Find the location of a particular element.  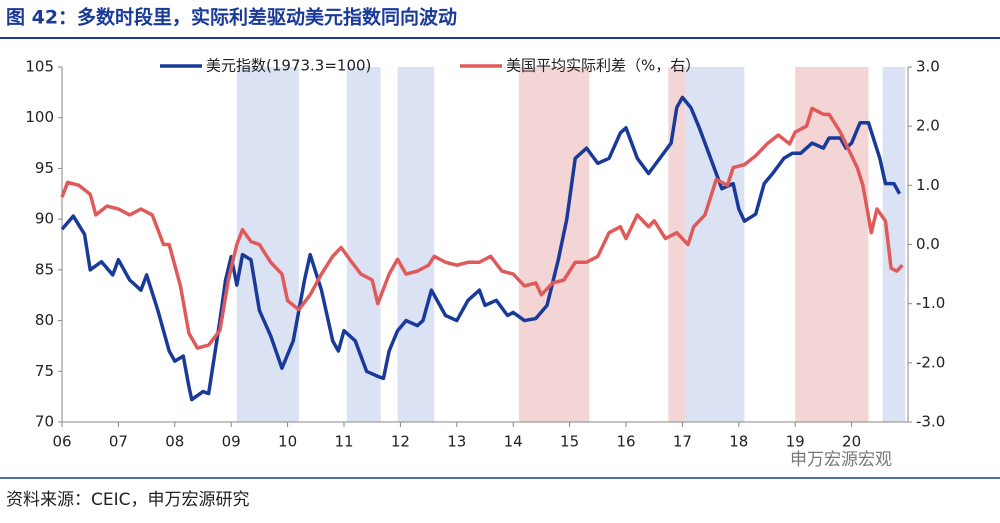

x-tick-label: 08 is located at coordinates (174, 442).